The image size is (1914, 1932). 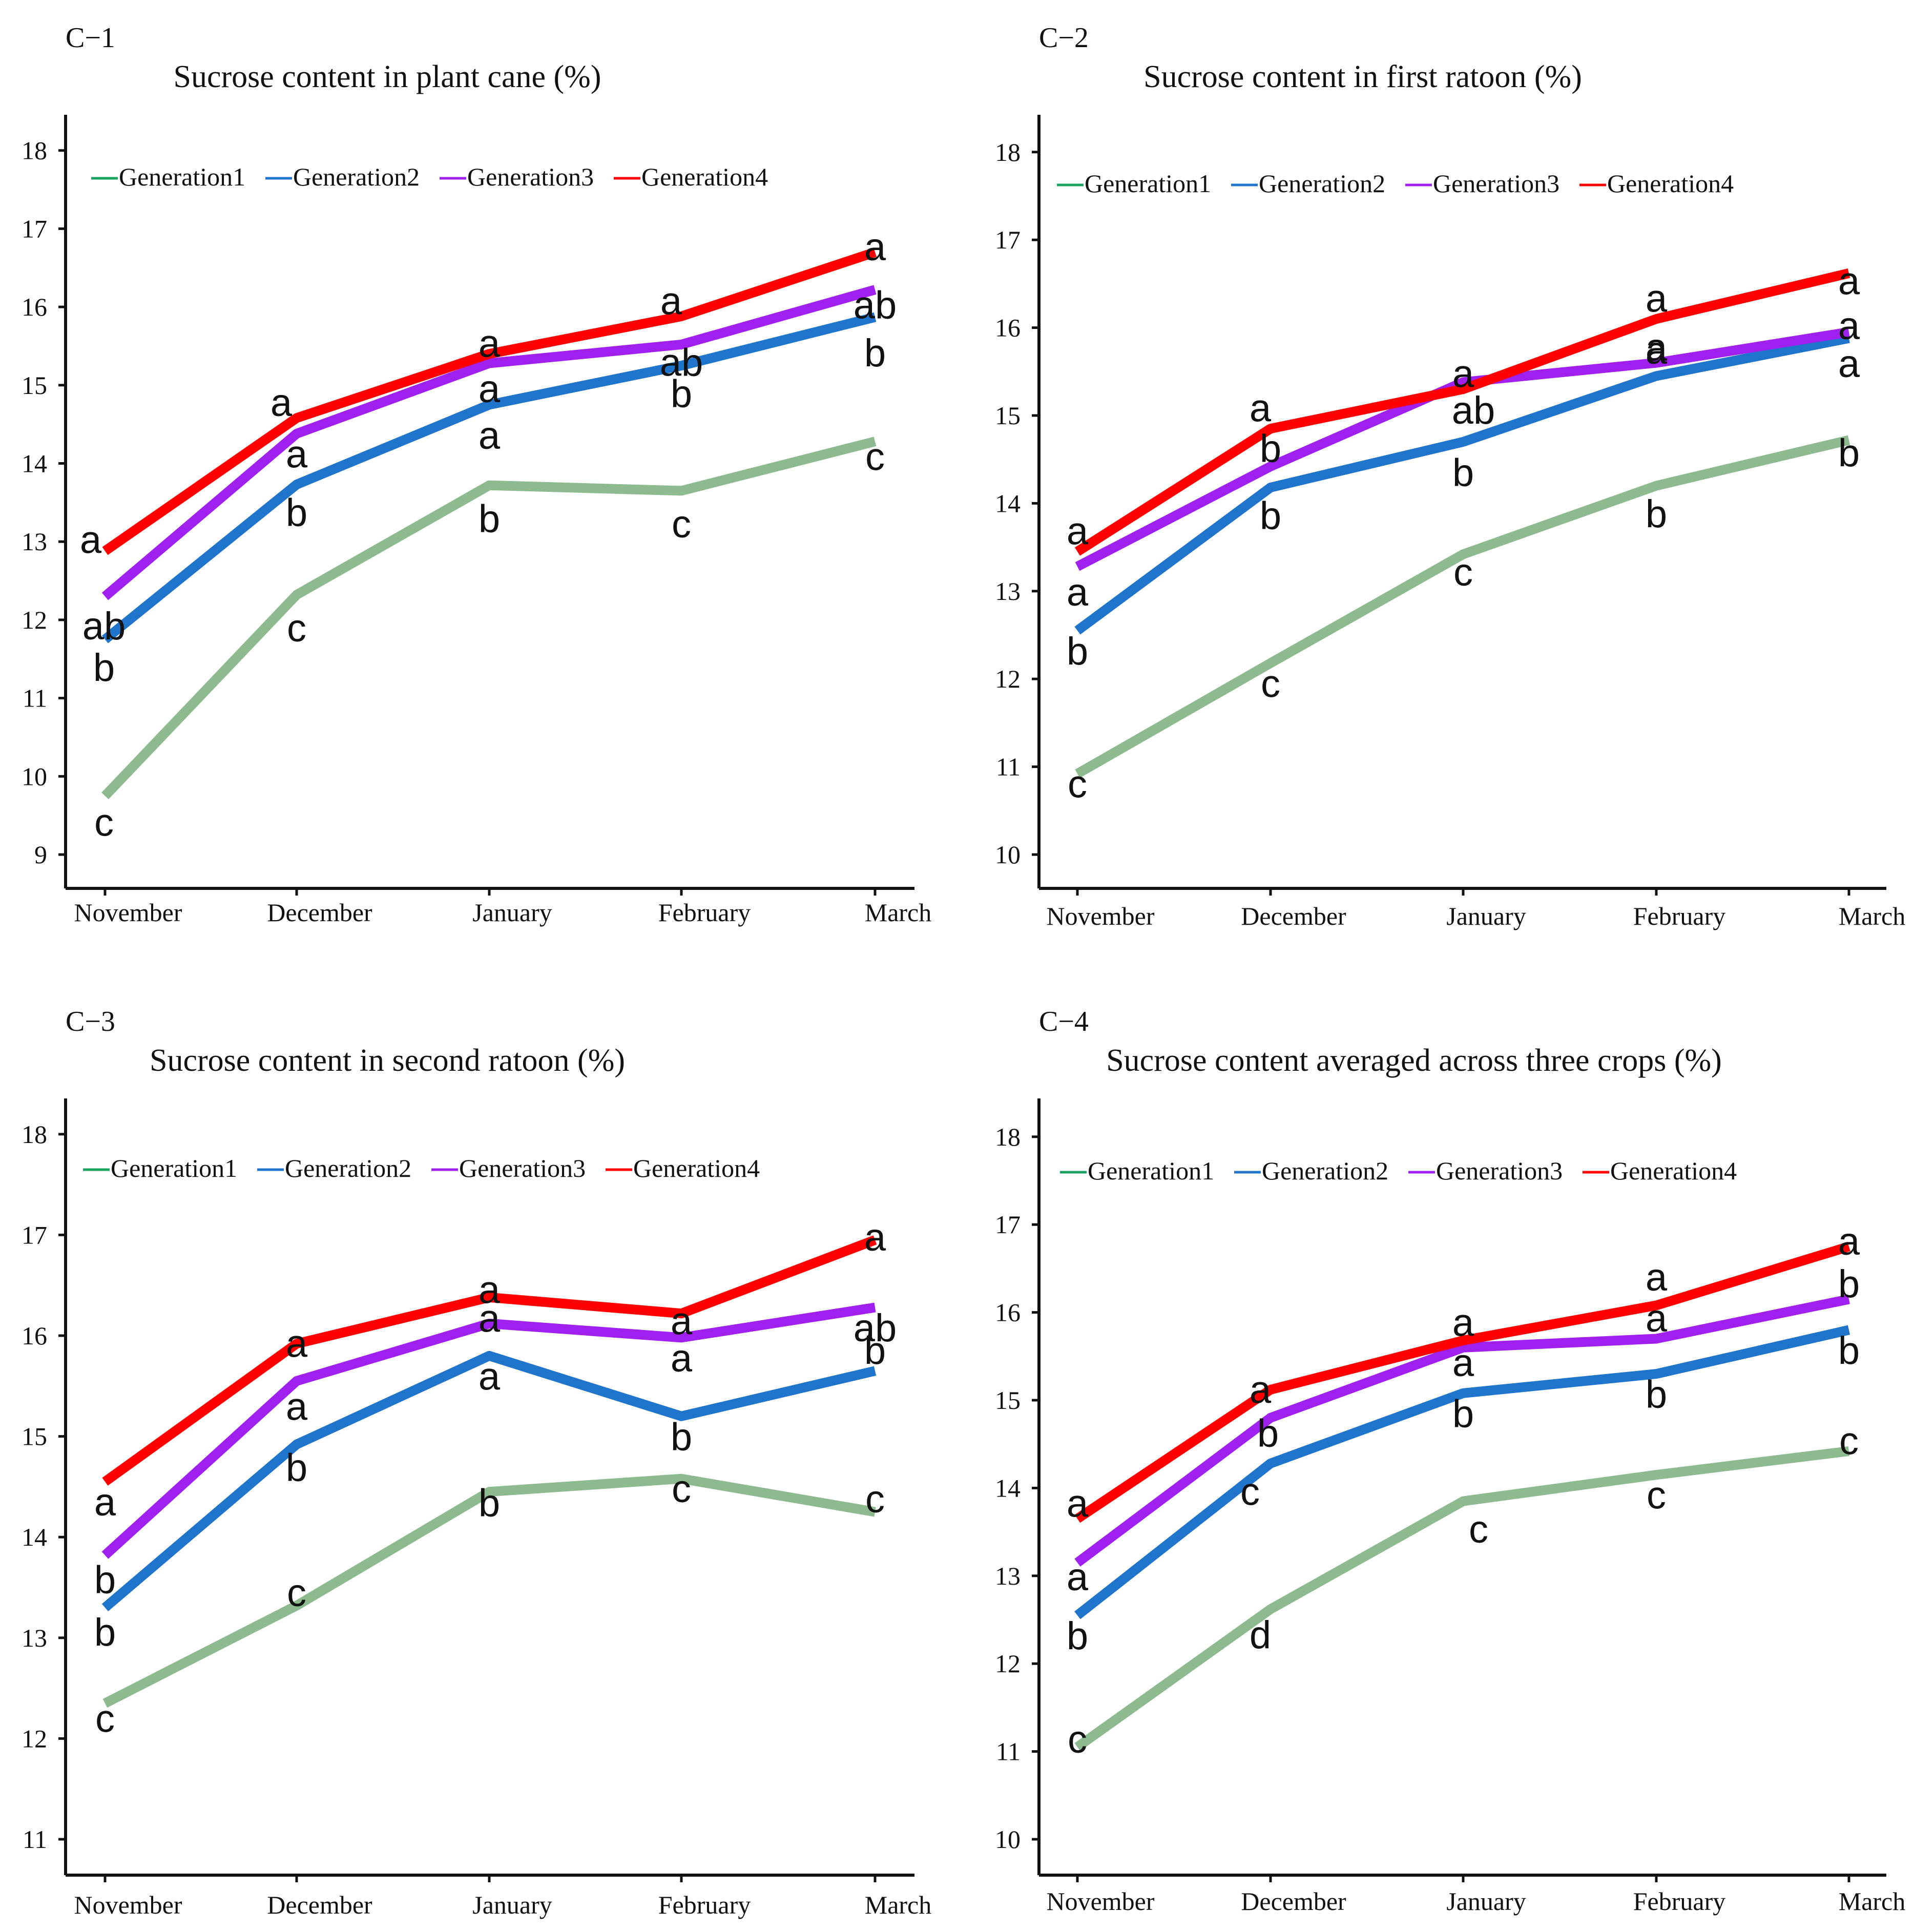 I want to click on series-line-generation4, so click(x=1462, y=412).